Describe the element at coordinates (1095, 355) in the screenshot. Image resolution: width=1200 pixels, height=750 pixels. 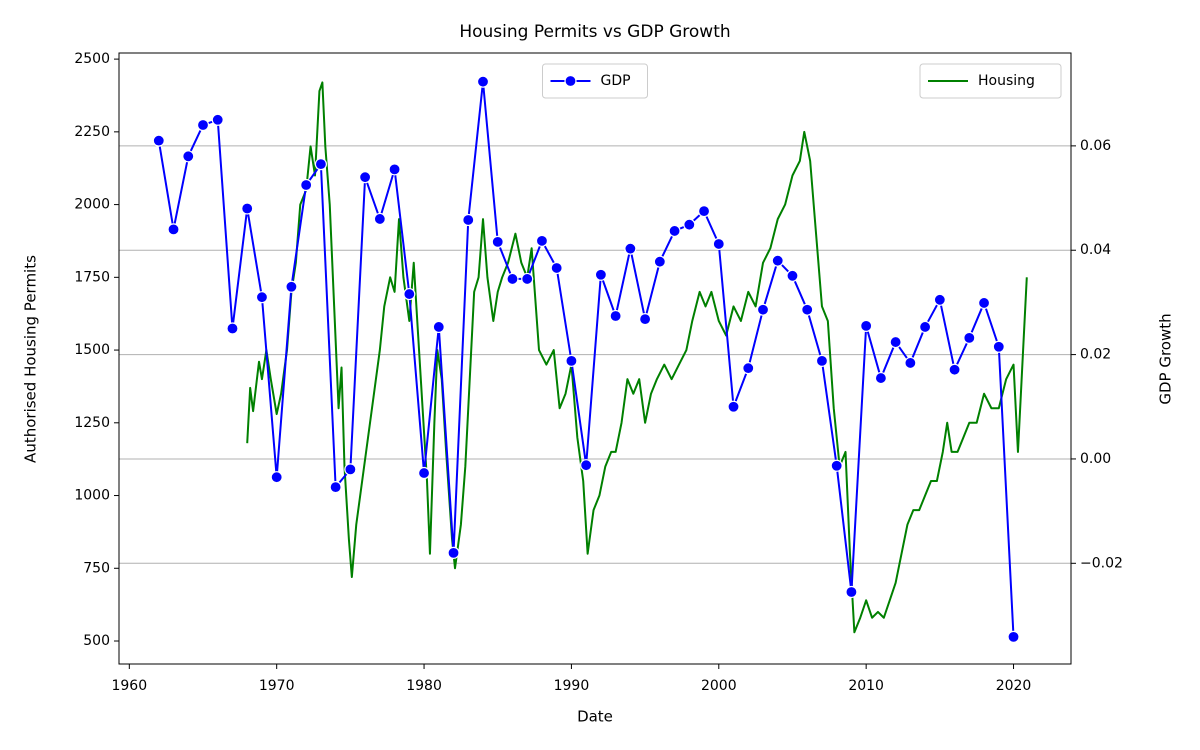
I see `y2-tick-label: 0.02` at that location.